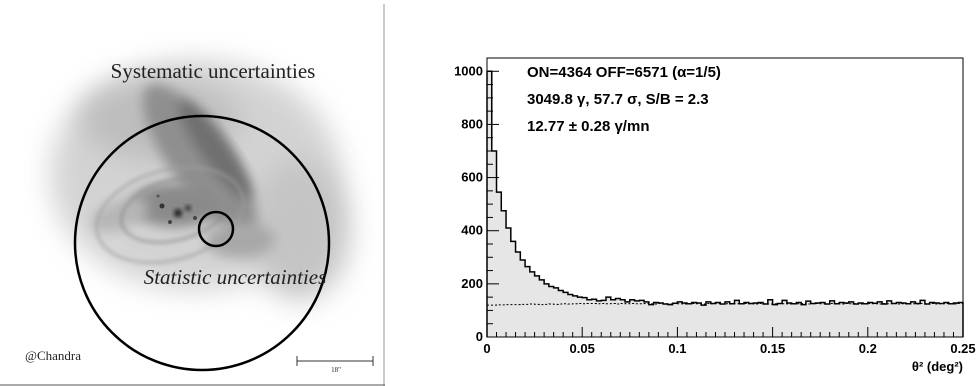 The image size is (980, 386). I want to click on y-tick-label: 0, so click(479, 336).